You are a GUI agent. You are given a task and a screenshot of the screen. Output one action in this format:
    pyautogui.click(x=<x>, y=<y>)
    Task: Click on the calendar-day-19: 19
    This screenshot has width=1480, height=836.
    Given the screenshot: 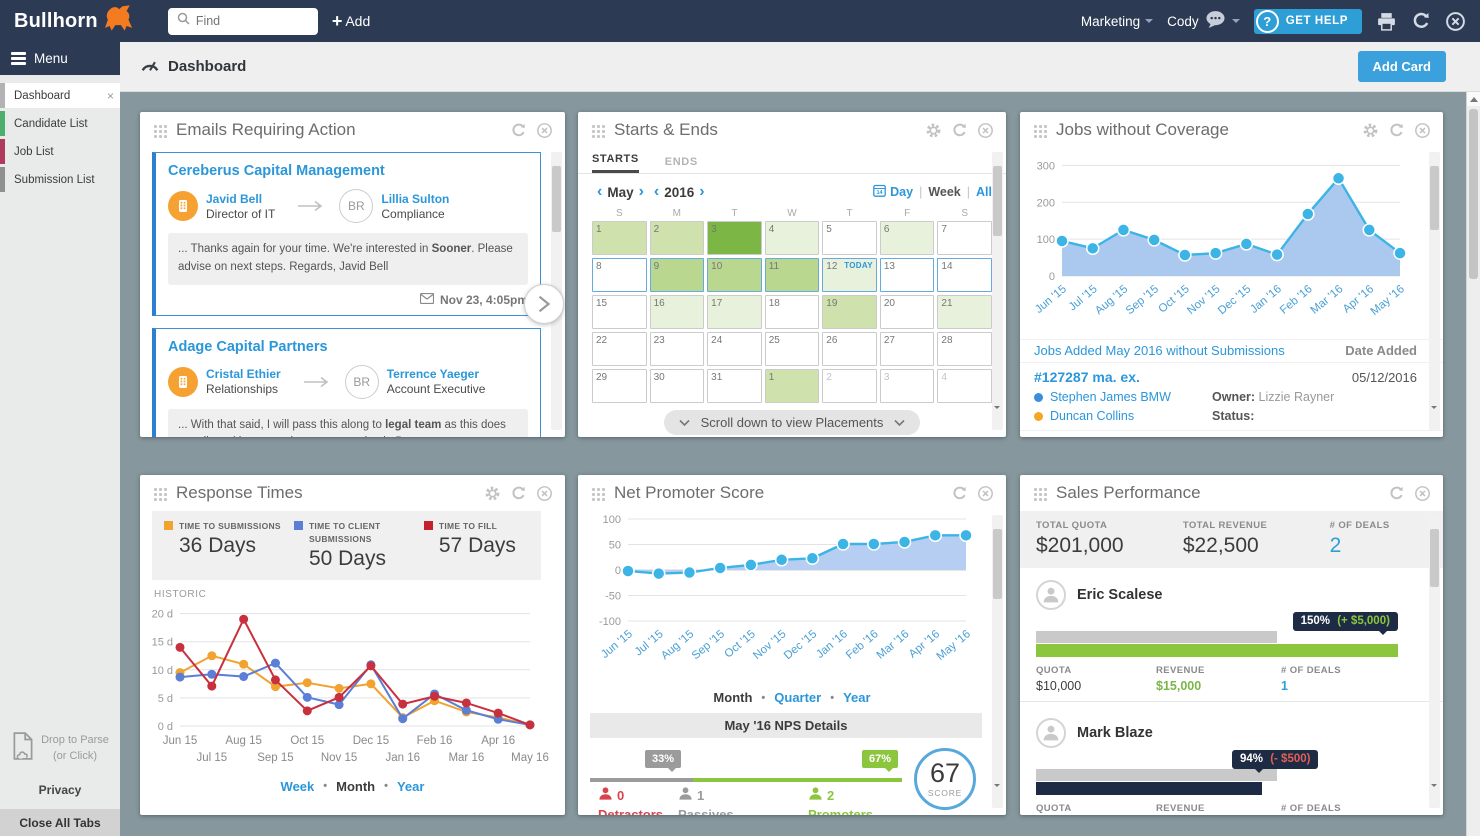 What is the action you would take?
    pyautogui.click(x=849, y=312)
    